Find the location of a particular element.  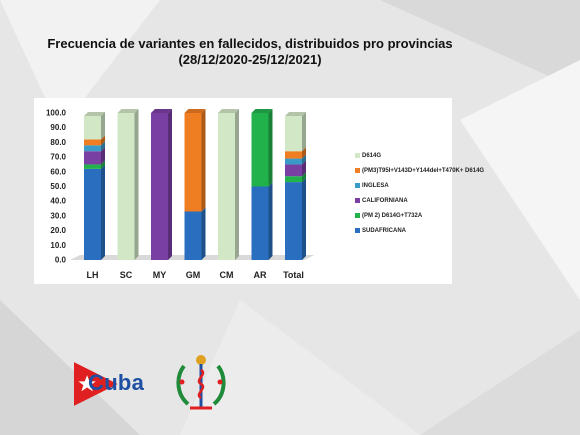

legend-label: CALIFORNIANA is located at coordinates (385, 200).